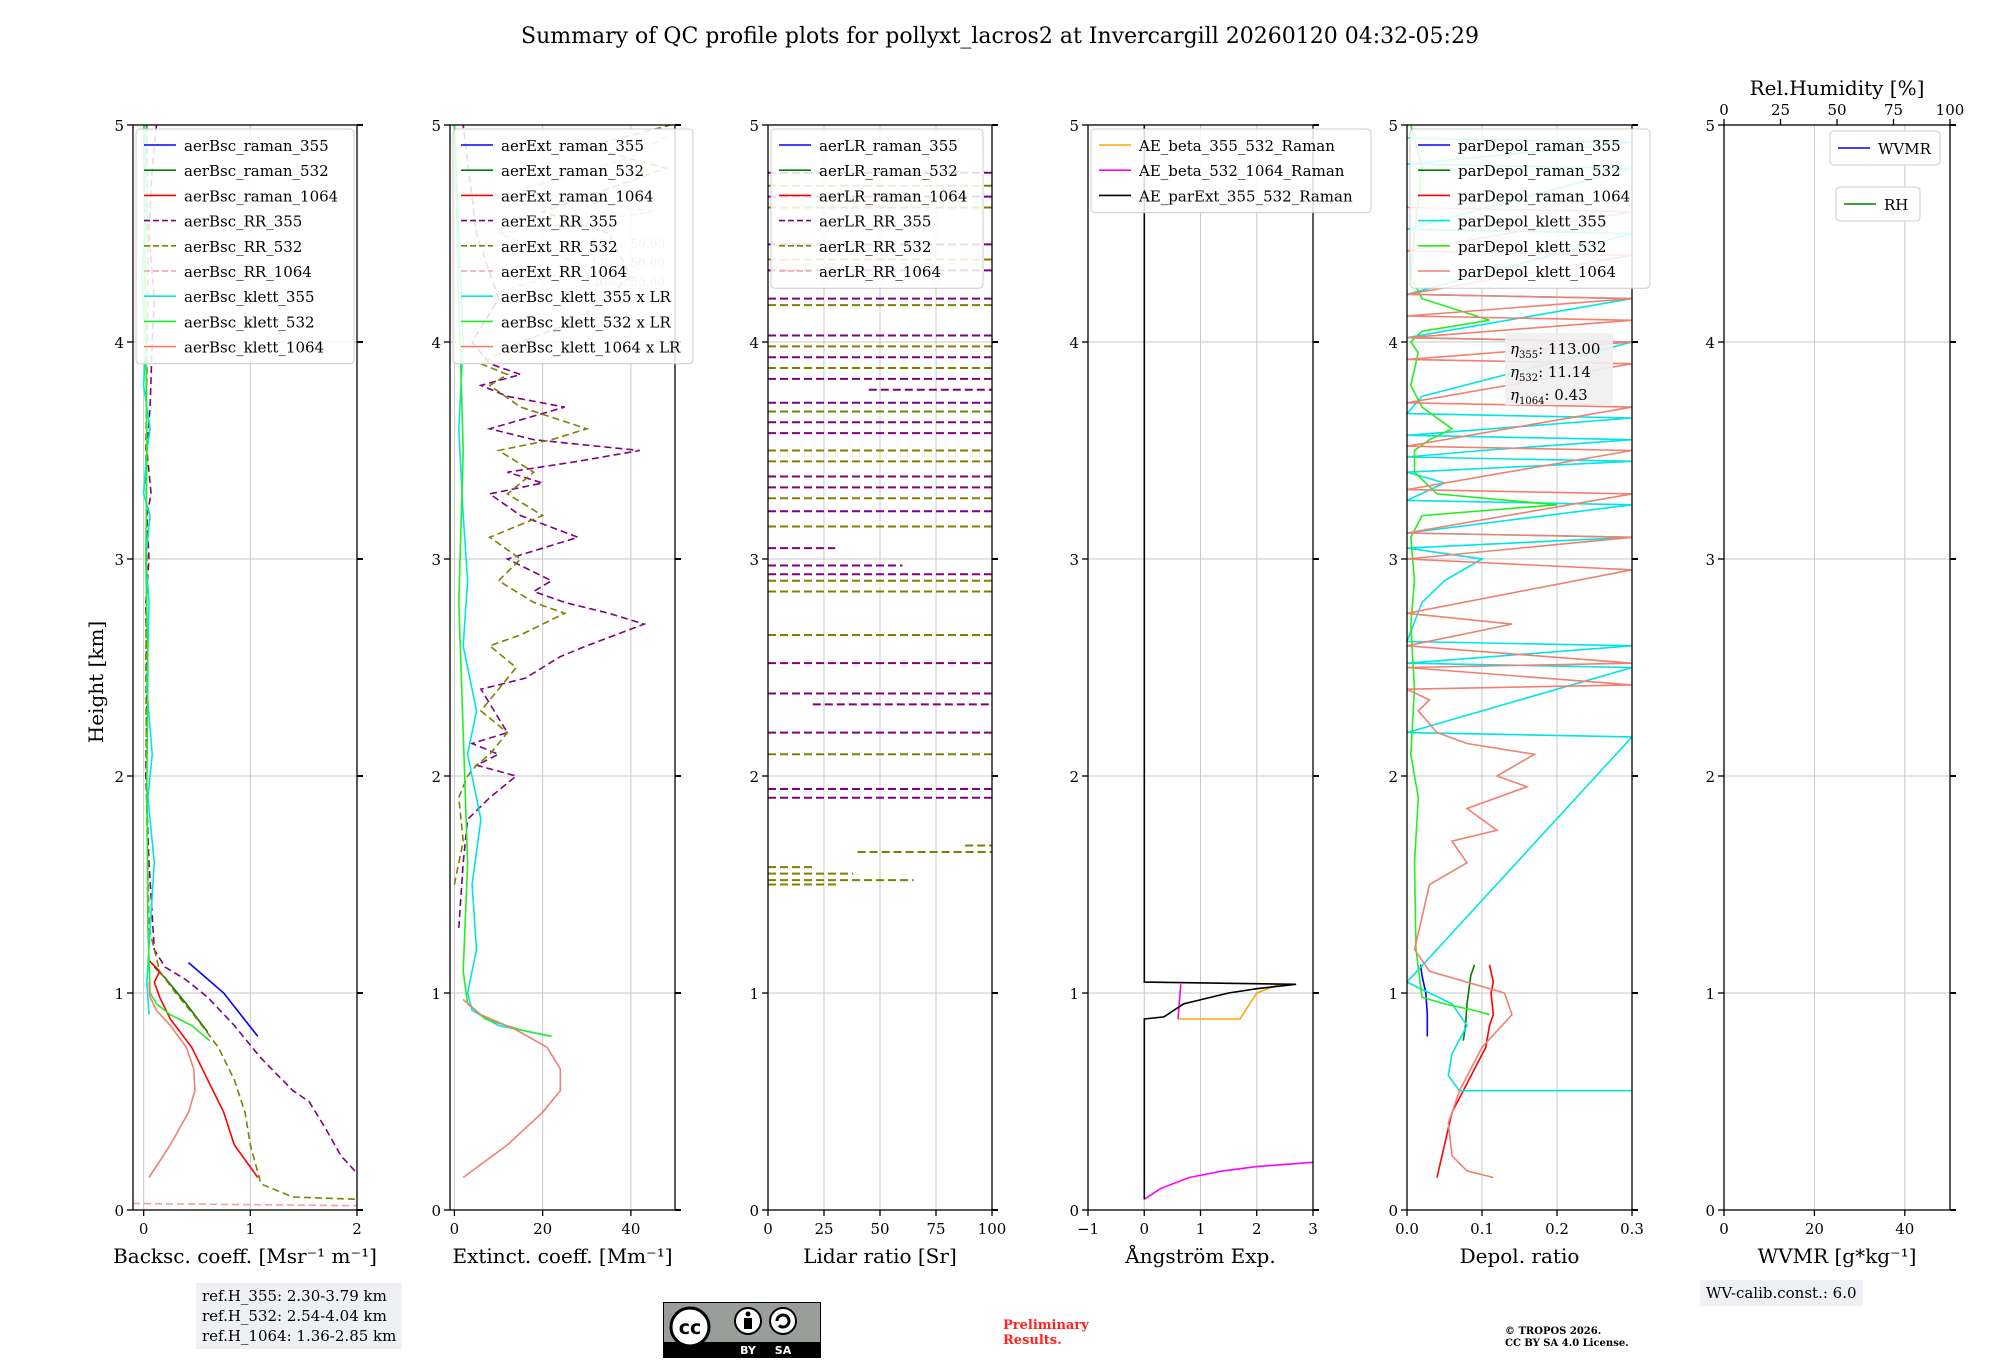 The height and width of the screenshot is (1360, 2000). I want to click on legend-label: aerExt_RR_355, so click(559, 222).